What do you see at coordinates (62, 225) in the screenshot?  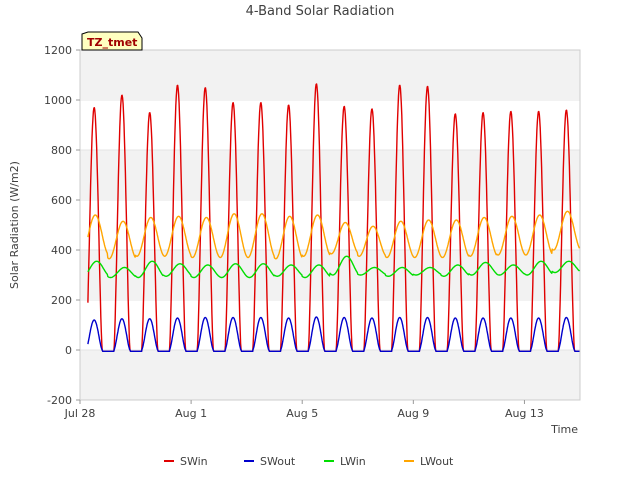 I see `y-axis-ticks: -200 0 200 400 600 800 1000 1200` at bounding box center [62, 225].